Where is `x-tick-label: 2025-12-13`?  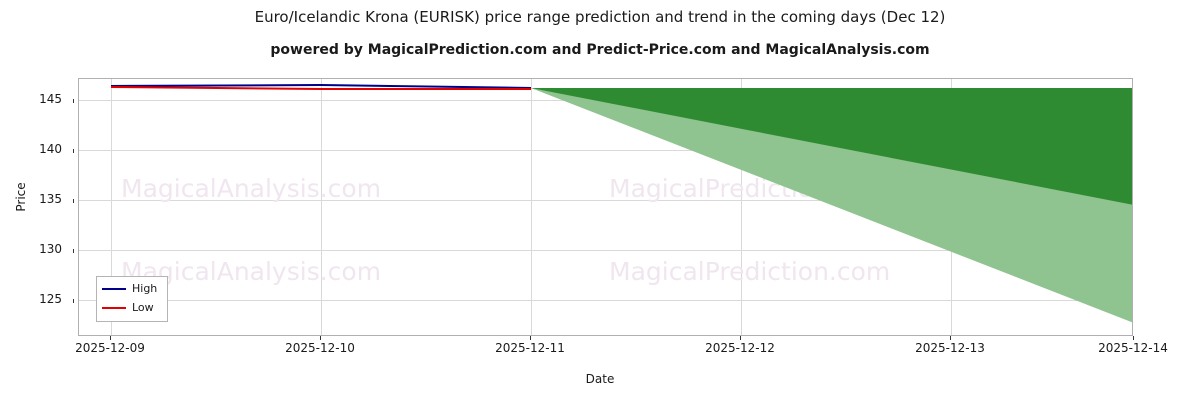 x-tick-label: 2025-12-13 is located at coordinates (950, 348).